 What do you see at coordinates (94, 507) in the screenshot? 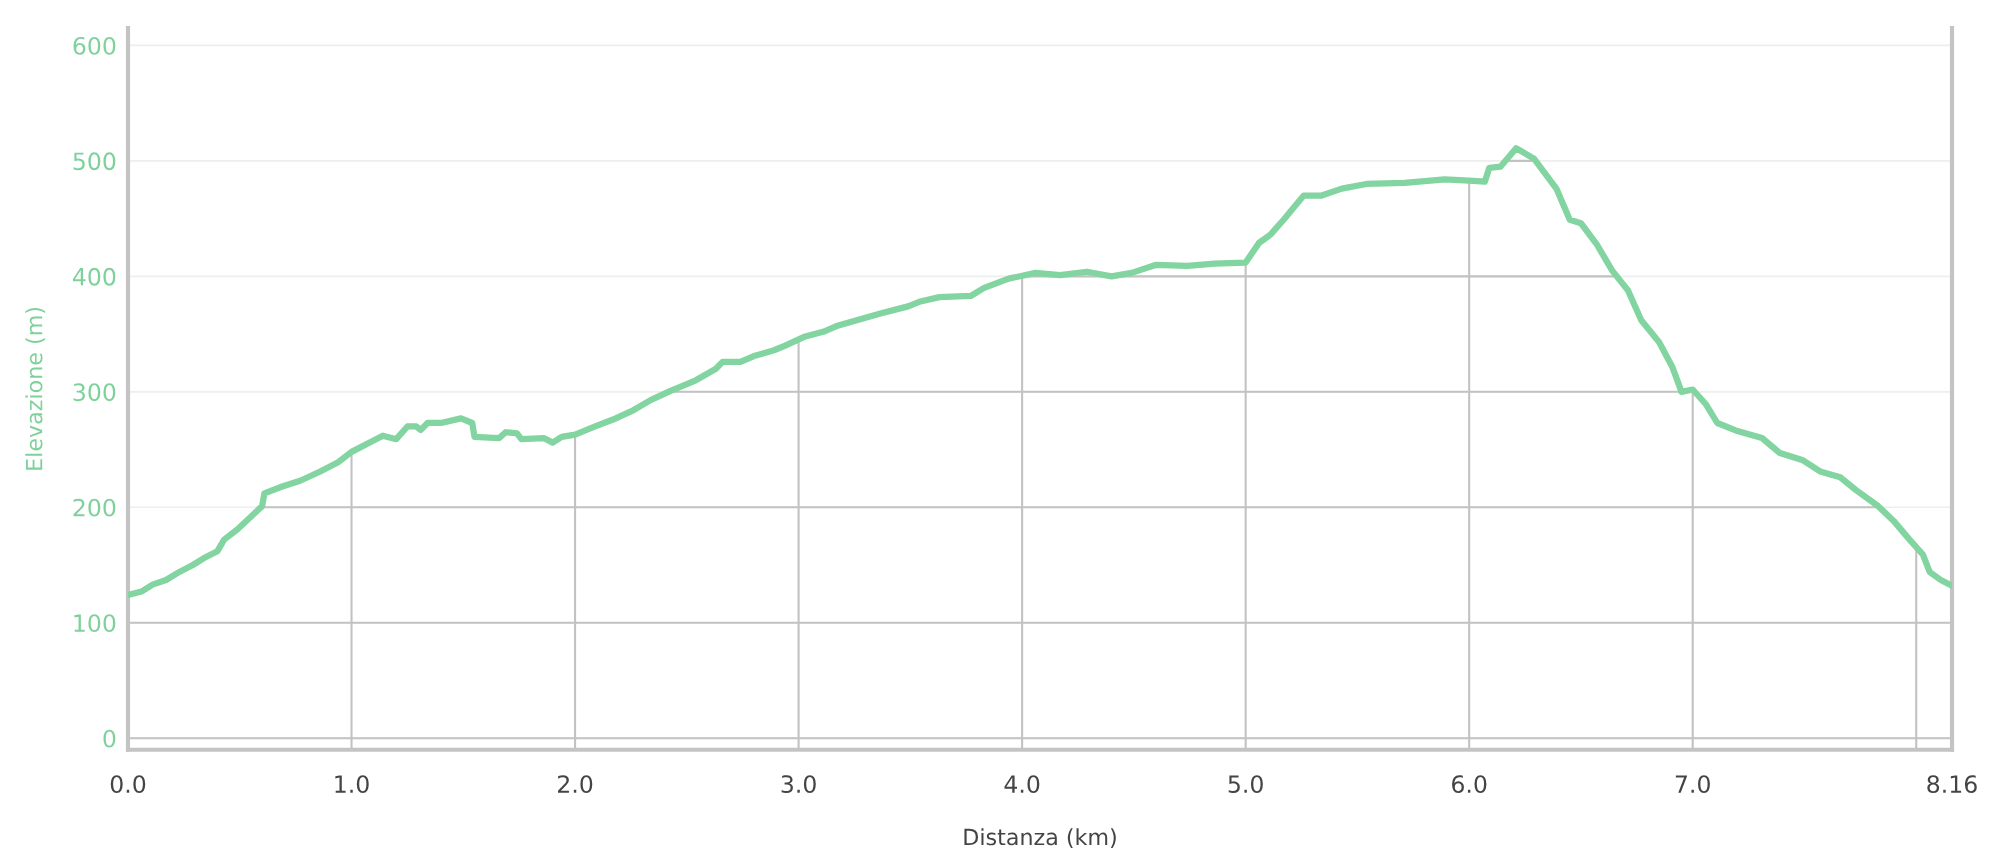
I see `y-tick-label: 200` at bounding box center [94, 507].